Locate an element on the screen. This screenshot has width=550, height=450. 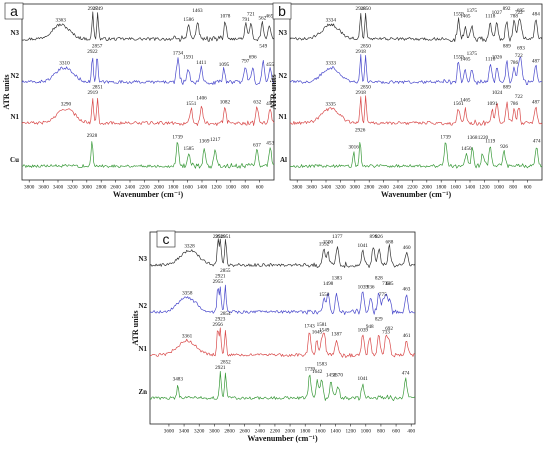
peak-label: 2919 is located at coordinates (220, 237).